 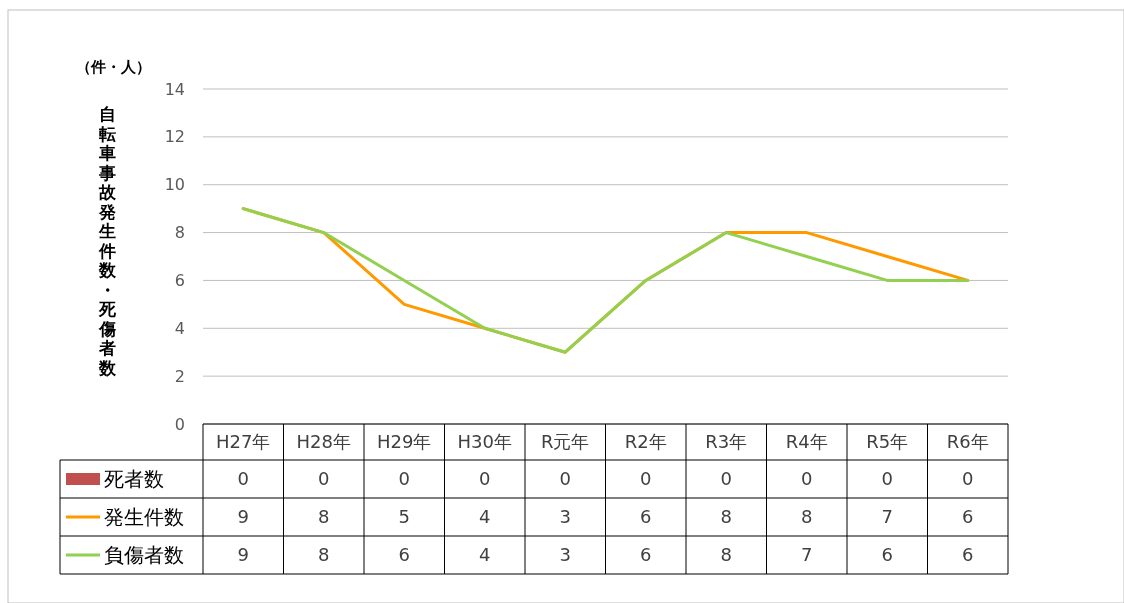 I want to click on y-tick-label: 6, so click(x=179, y=281).